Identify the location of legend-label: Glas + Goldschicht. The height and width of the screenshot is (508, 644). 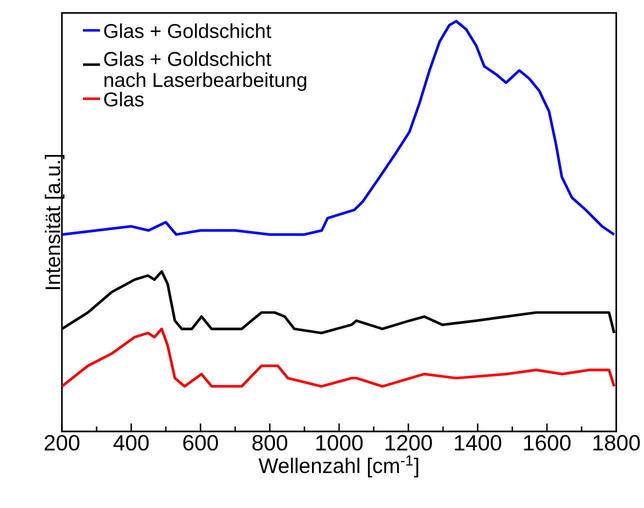
(188, 30).